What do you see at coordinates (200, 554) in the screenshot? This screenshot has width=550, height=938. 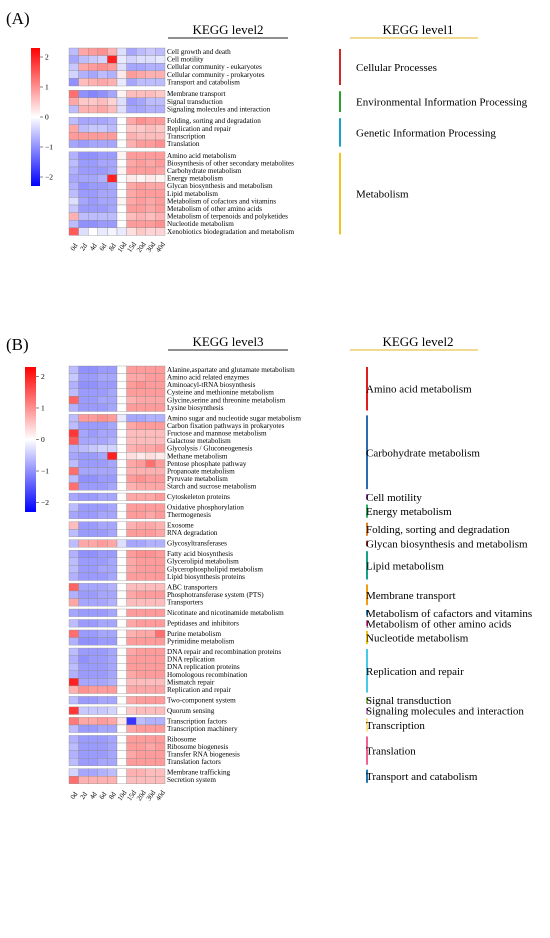 I see `row-label: Fatty acid biosynthesis` at bounding box center [200, 554].